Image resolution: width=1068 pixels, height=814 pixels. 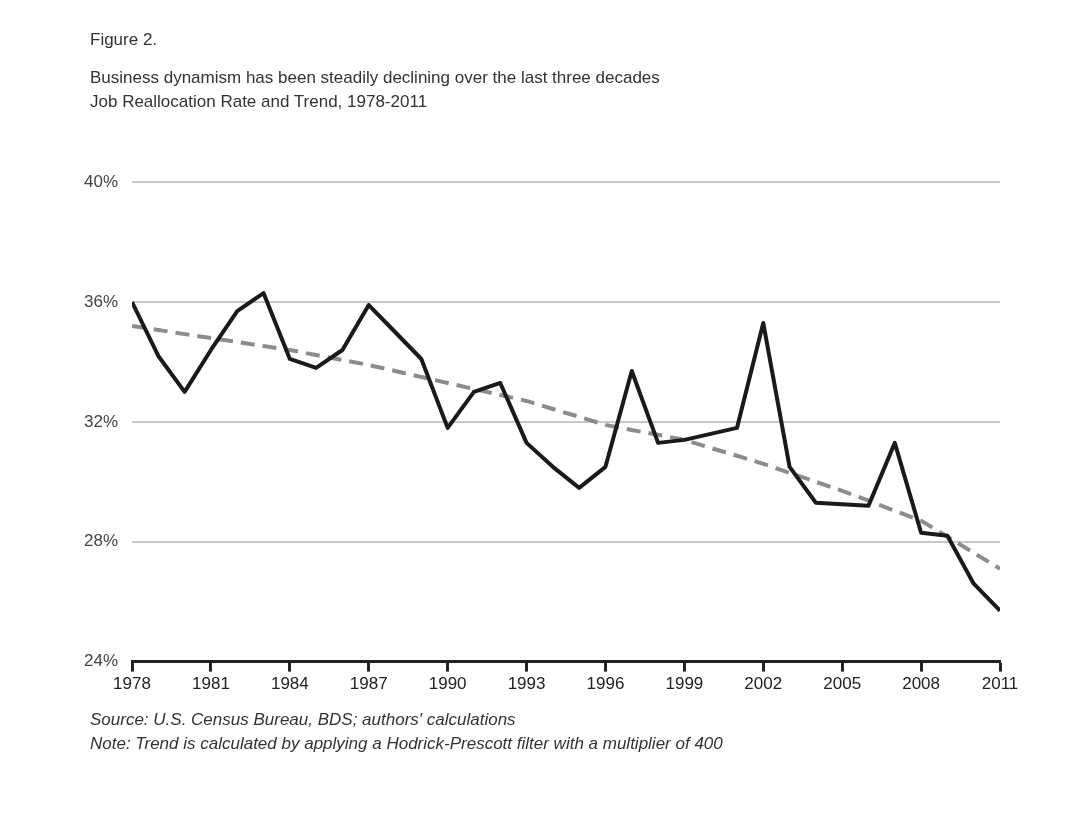 What do you see at coordinates (124, 40) in the screenshot?
I see `chart-title: Figure 2.` at bounding box center [124, 40].